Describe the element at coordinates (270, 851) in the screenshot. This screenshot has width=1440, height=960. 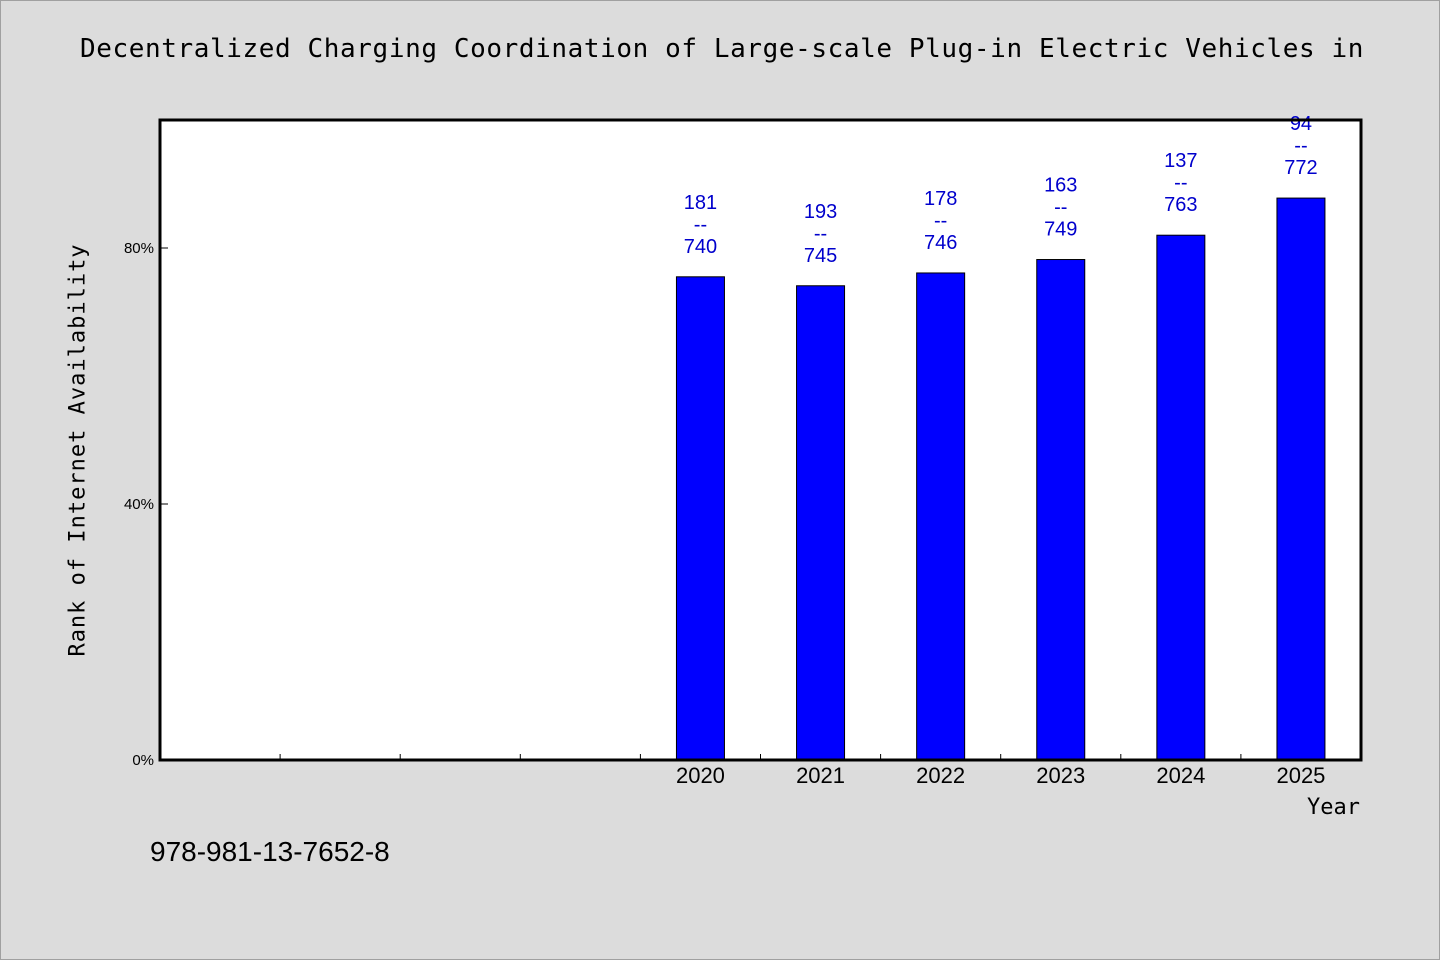
I see `isbn-text: 978-981-13-7652-8` at that location.